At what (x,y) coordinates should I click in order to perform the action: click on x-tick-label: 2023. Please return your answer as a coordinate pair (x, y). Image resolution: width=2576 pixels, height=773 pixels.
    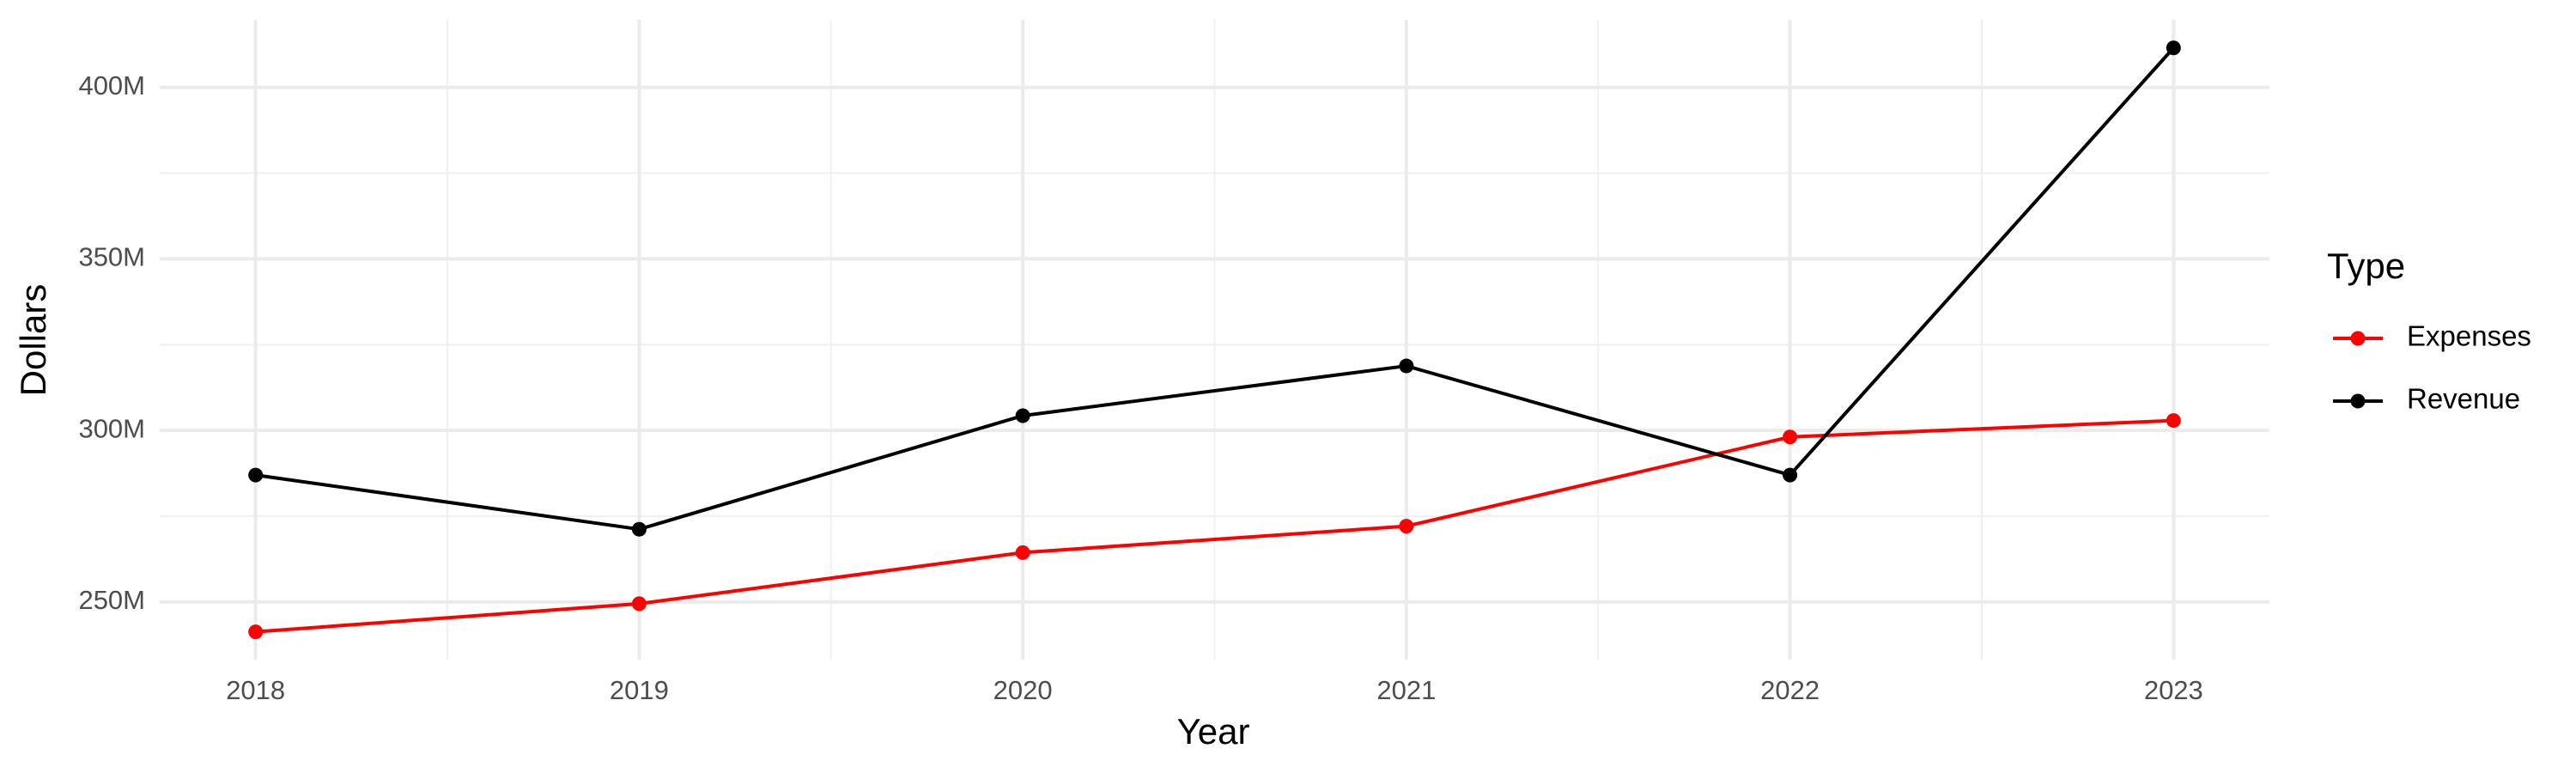
    Looking at the image, I should click on (2173, 690).